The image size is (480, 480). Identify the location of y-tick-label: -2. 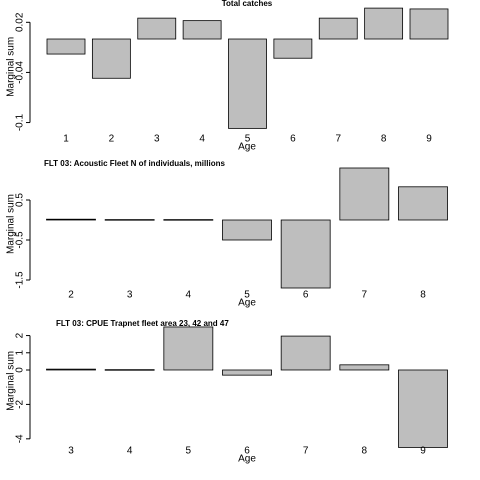
(20, 404).